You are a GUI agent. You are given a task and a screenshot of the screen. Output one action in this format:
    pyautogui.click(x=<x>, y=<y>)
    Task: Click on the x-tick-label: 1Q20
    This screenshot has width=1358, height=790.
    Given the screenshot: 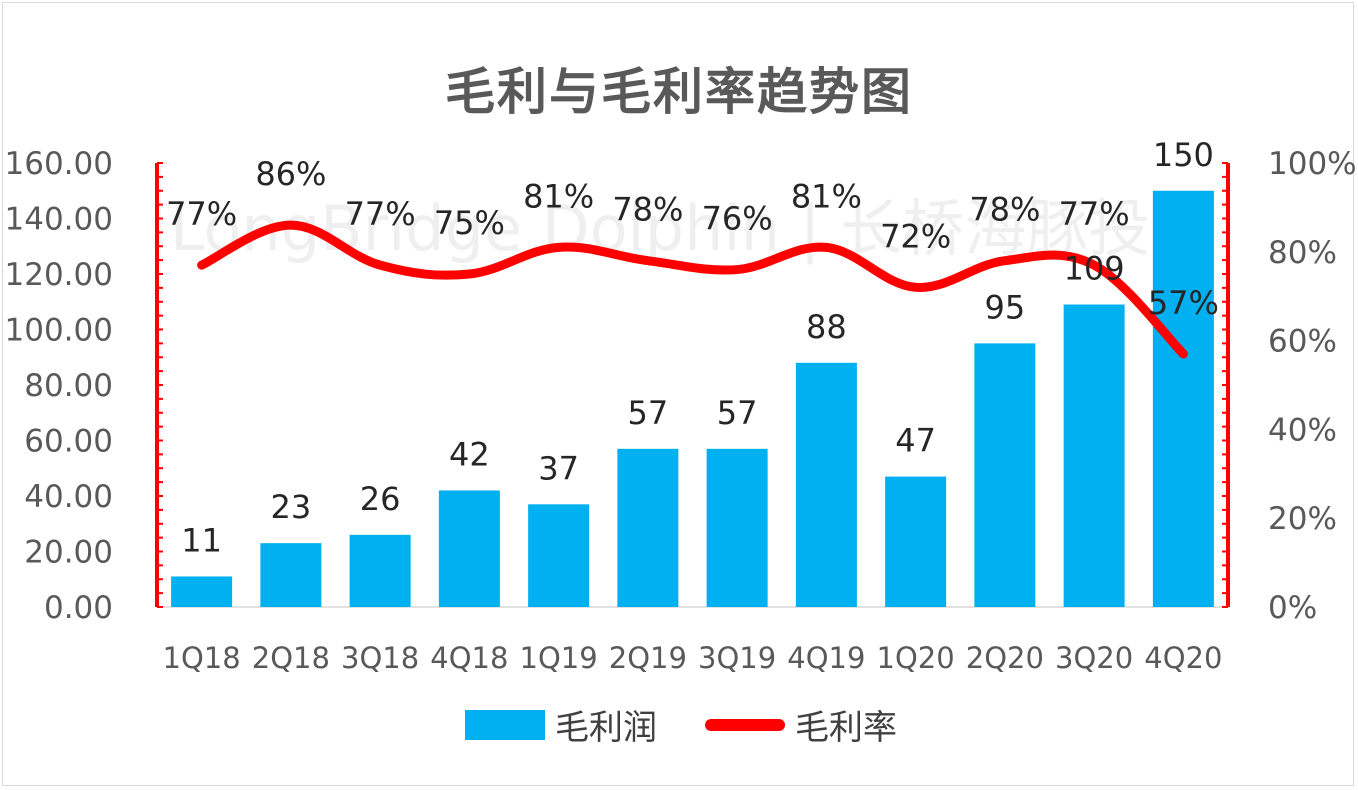 What is the action you would take?
    pyautogui.click(x=916, y=658)
    